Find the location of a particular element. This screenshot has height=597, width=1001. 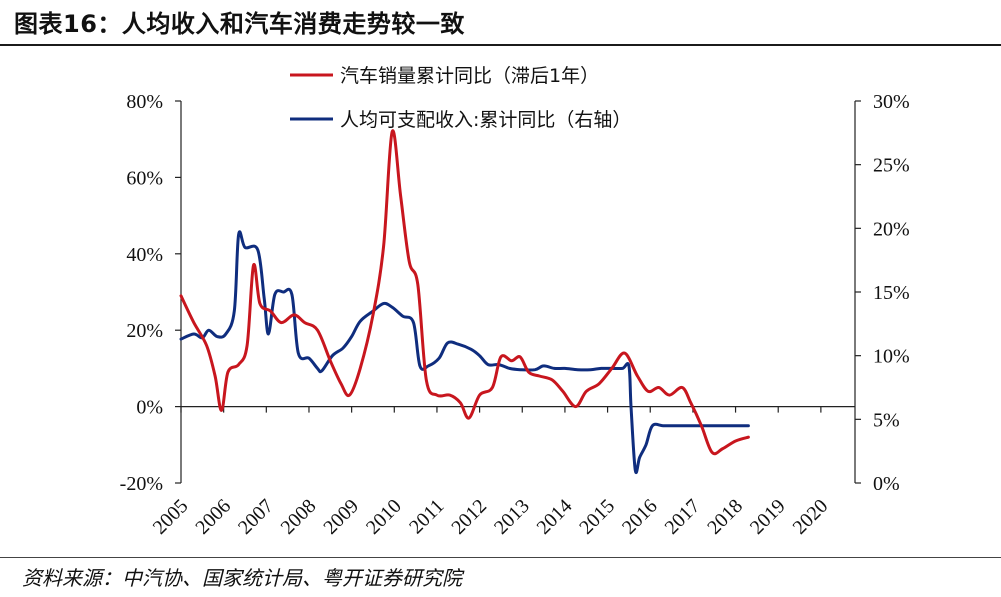

left-tick-label: 60% is located at coordinates (144, 178).